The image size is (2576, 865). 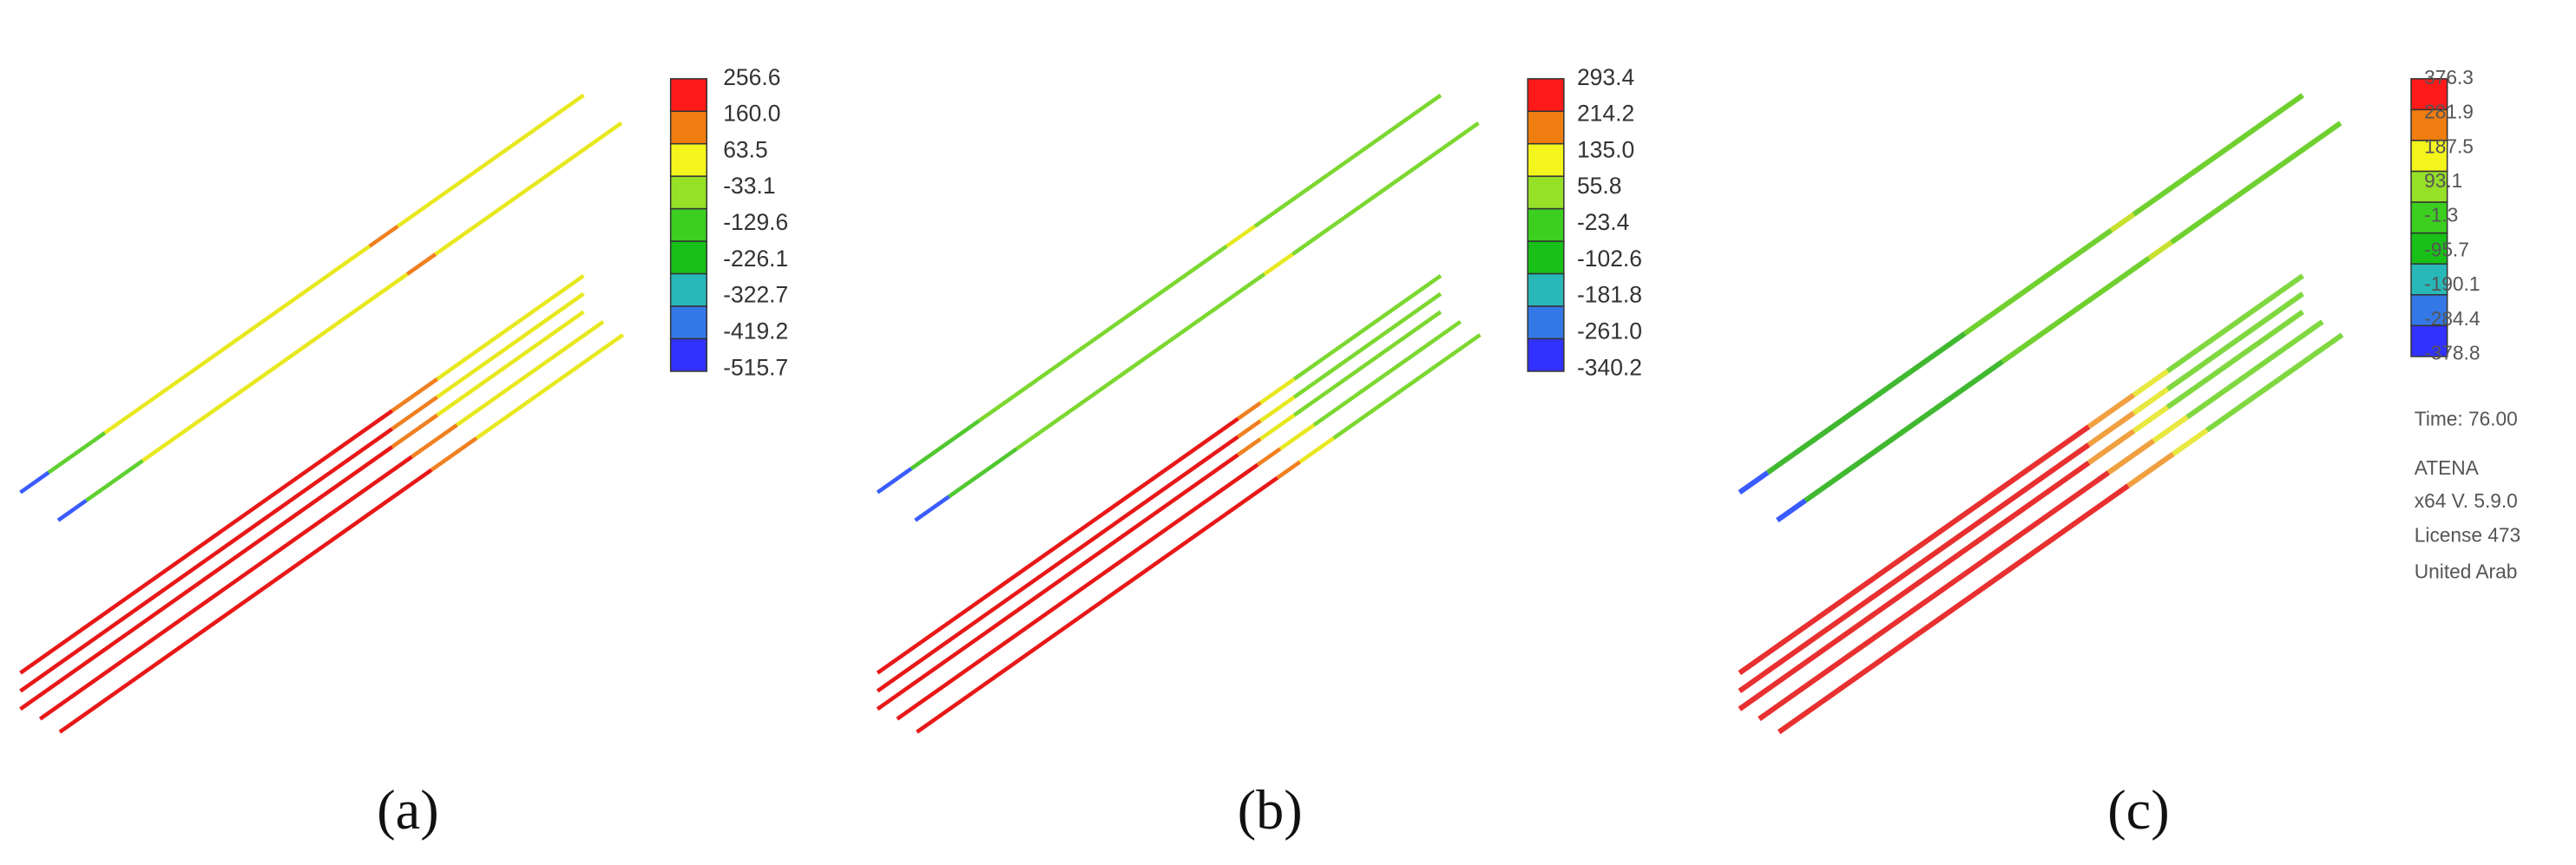 What do you see at coordinates (756, 331) in the screenshot?
I see `legend-label: -419.2` at bounding box center [756, 331].